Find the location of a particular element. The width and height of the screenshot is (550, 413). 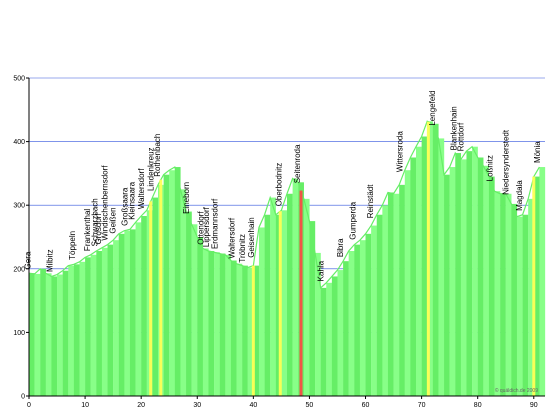

place-label: Schwarzbach is located at coordinates (94, 222).